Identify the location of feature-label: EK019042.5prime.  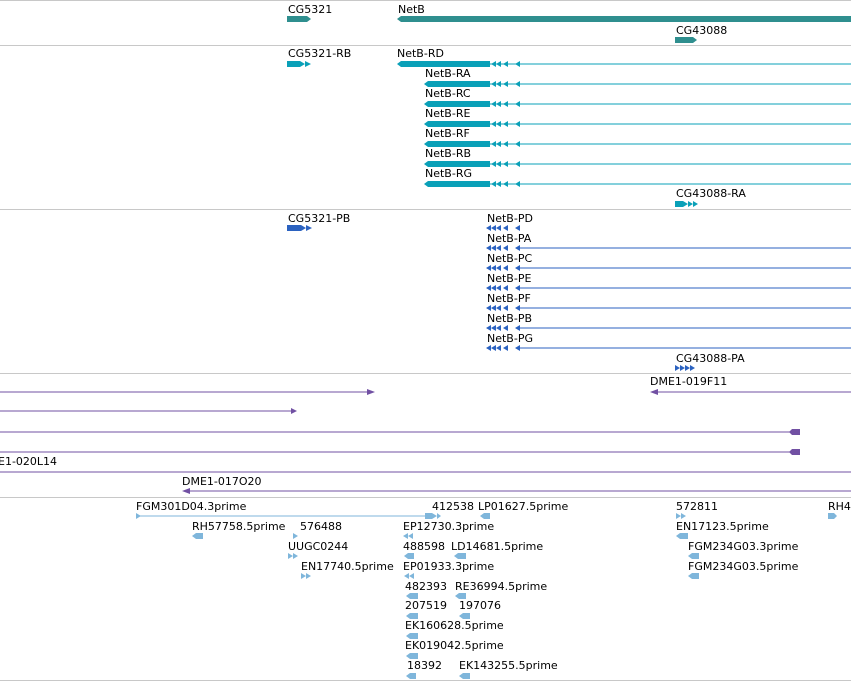
(454, 645).